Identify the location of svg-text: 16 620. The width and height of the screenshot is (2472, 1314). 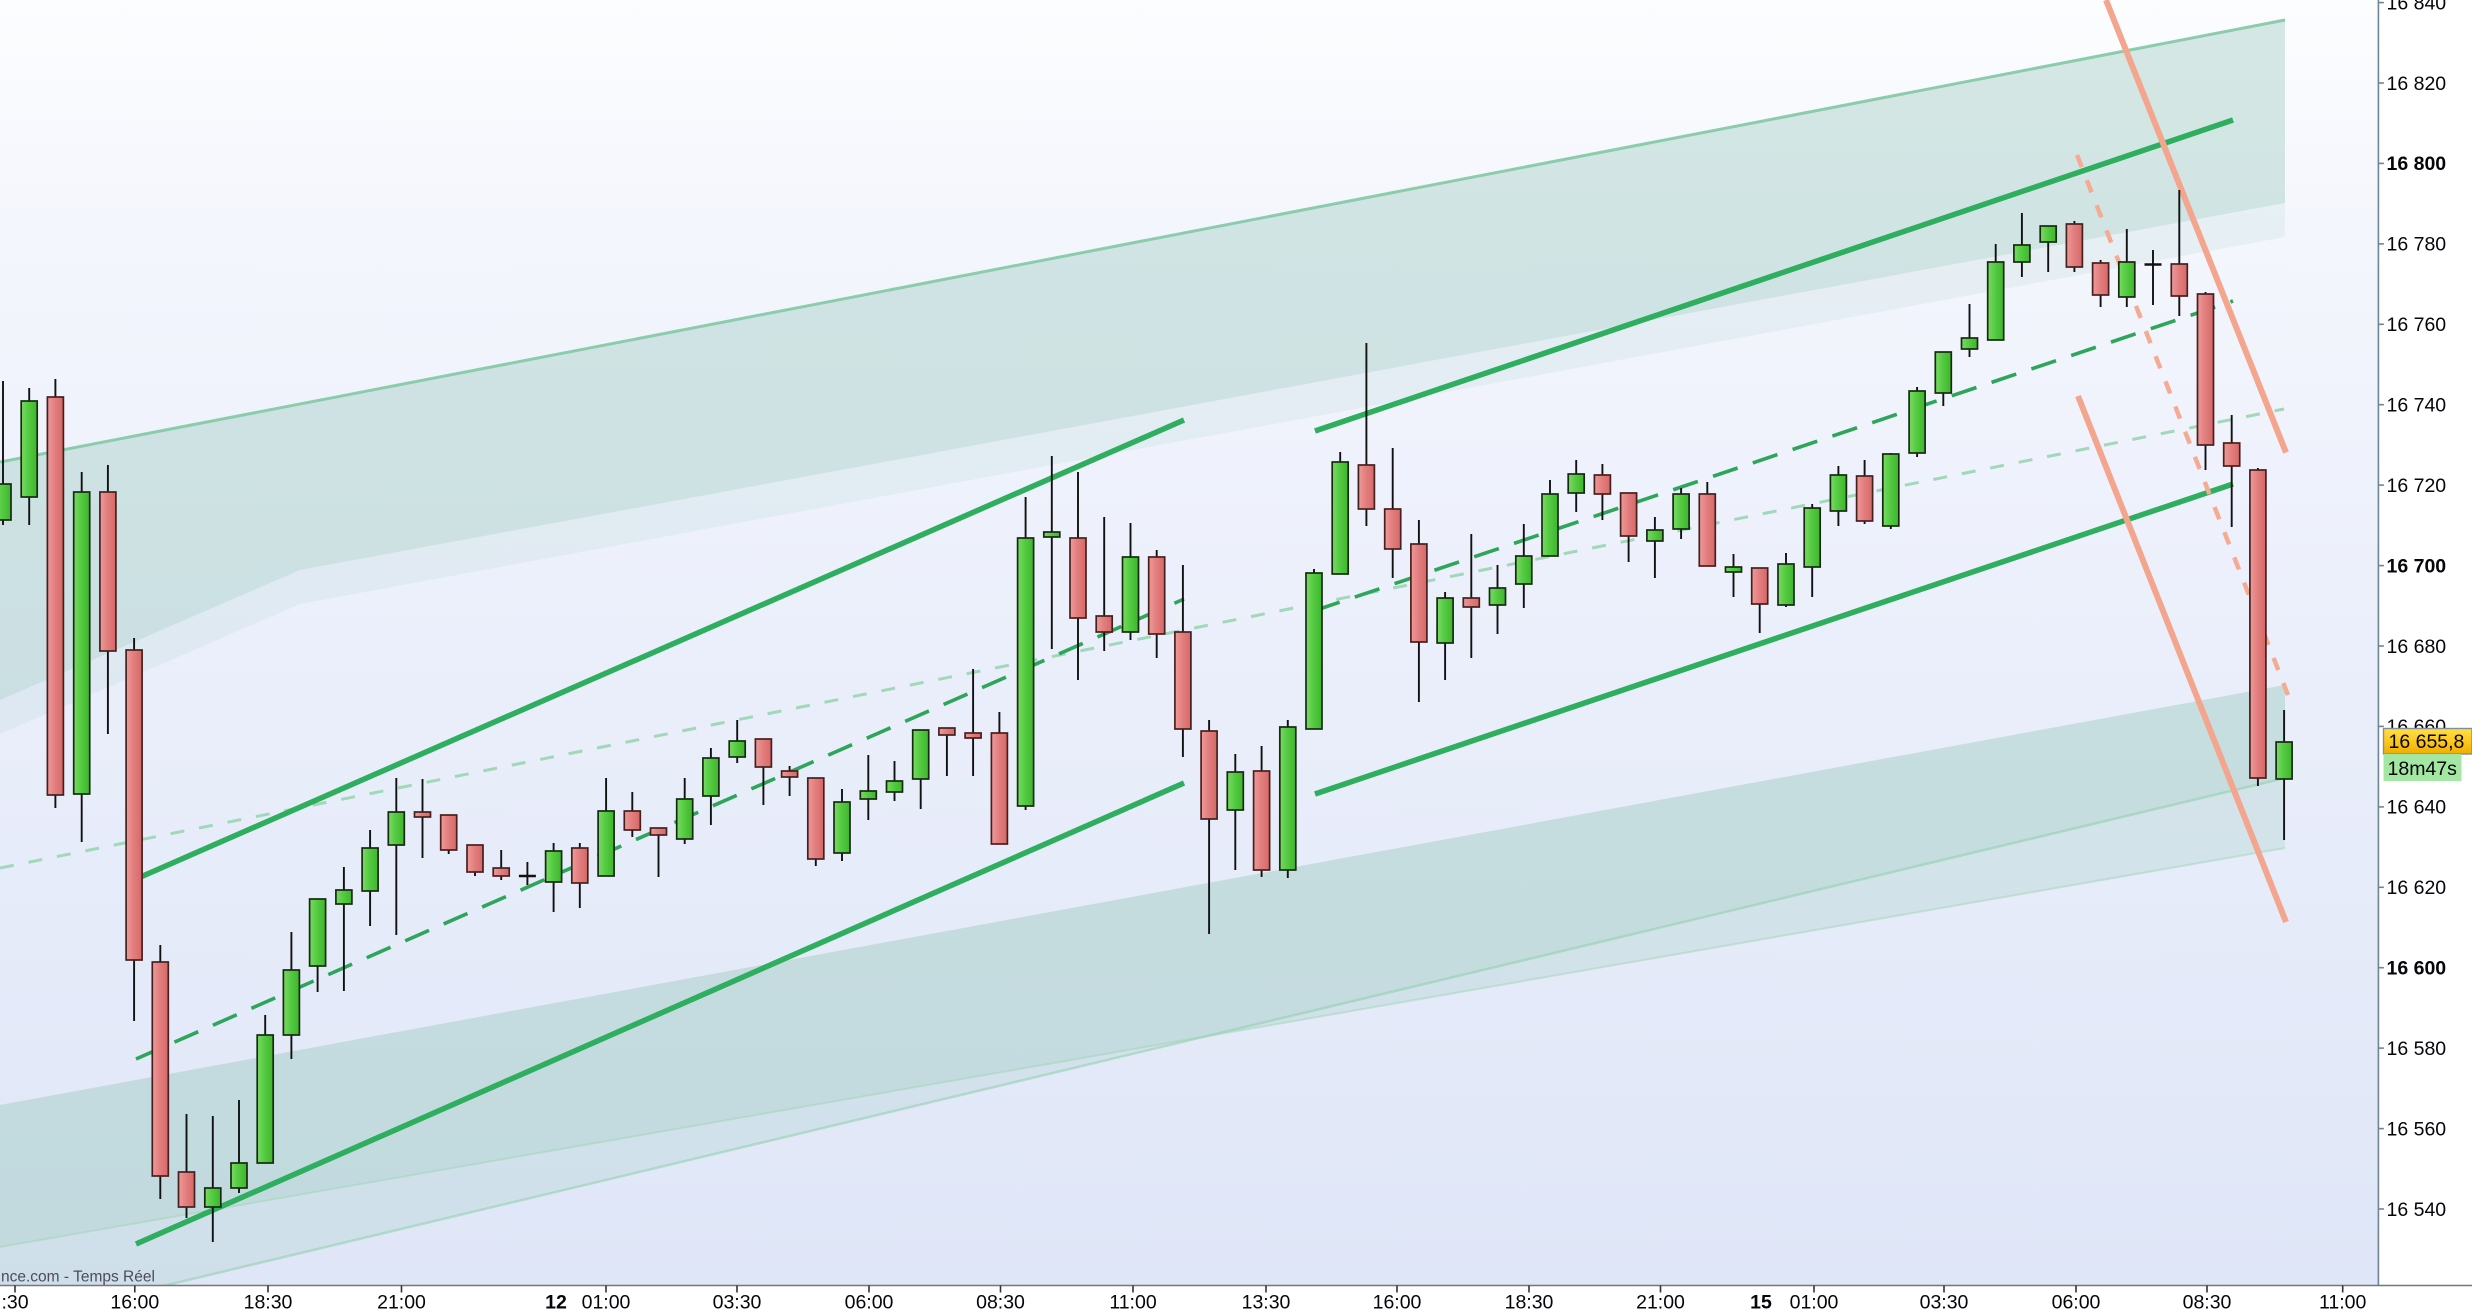
(2417, 888).